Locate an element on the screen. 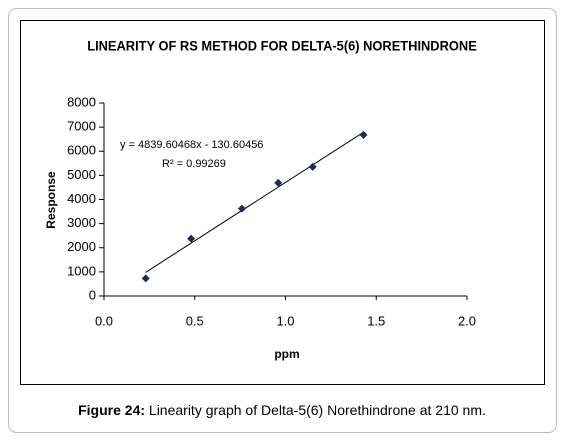 This screenshot has width=565, height=447. y-tick-label: 7000 is located at coordinates (81, 126).